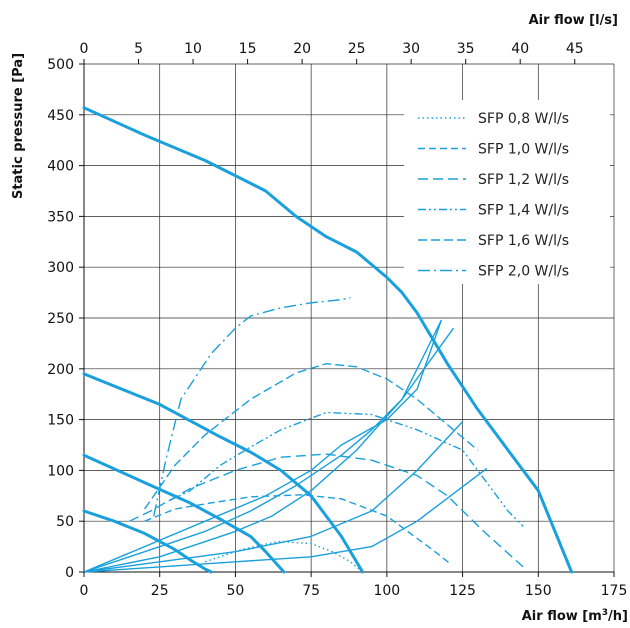 This screenshot has width=630, height=628. Describe the element at coordinates (354, 585) in the screenshot. I see `x-axis-ticks: 0 25 50 75 100 125 150 175` at that location.